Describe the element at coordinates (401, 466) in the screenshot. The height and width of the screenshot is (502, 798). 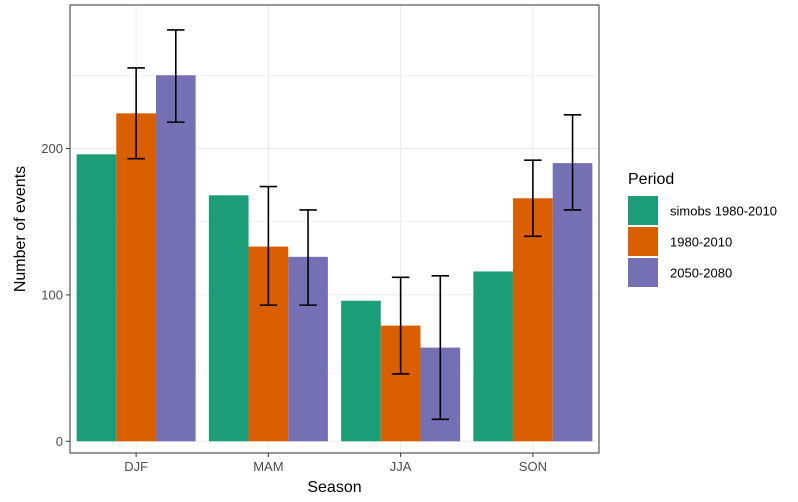
I see `x-tick-label-jja: JJA` at that location.